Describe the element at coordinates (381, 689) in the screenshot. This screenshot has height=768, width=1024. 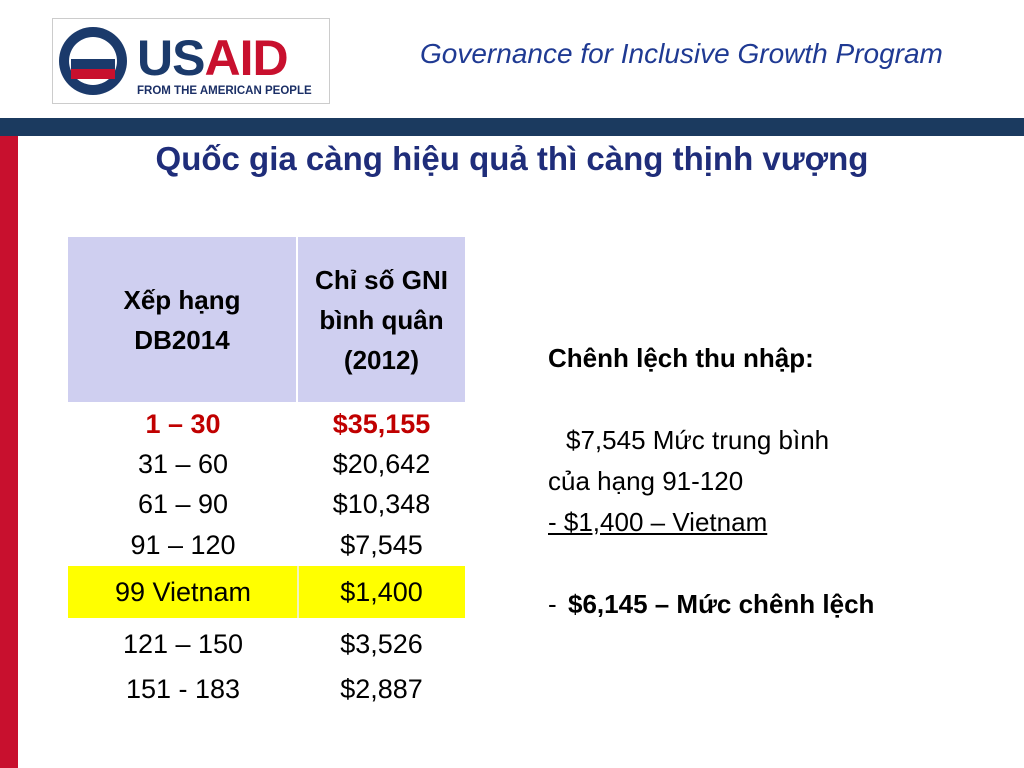
I see `table-cell: $2,887` at that location.